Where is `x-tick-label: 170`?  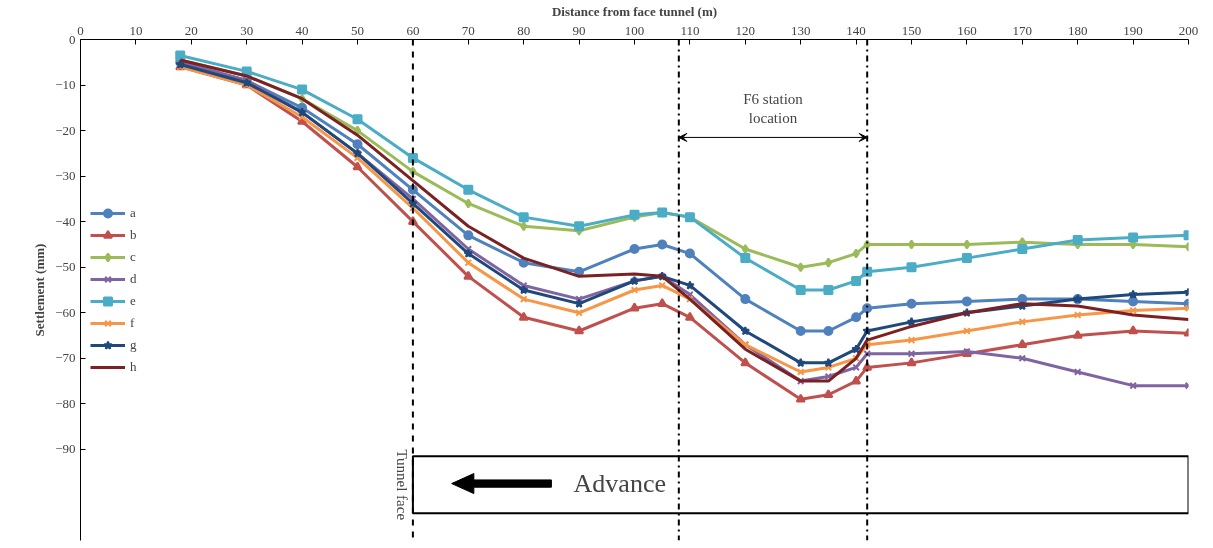 x-tick-label: 170 is located at coordinates (1022, 30).